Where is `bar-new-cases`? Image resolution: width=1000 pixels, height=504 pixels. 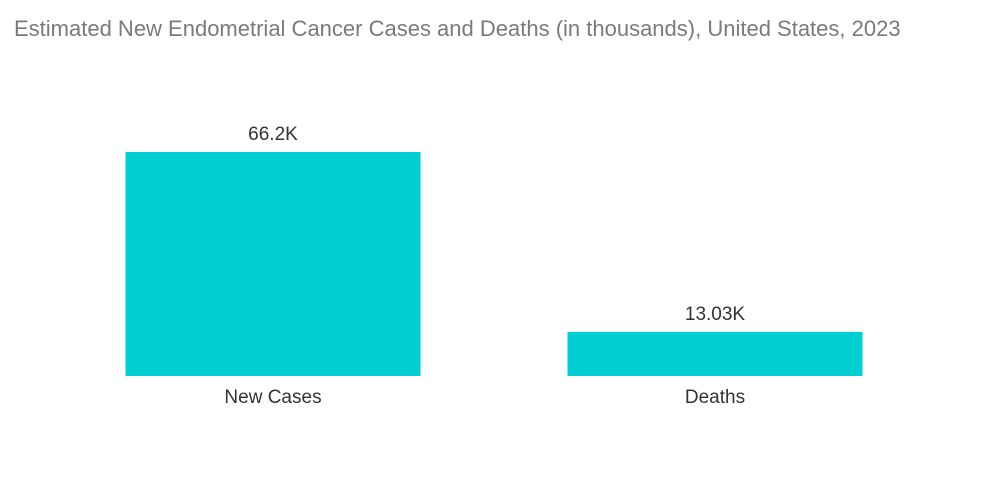 bar-new-cases is located at coordinates (273, 264).